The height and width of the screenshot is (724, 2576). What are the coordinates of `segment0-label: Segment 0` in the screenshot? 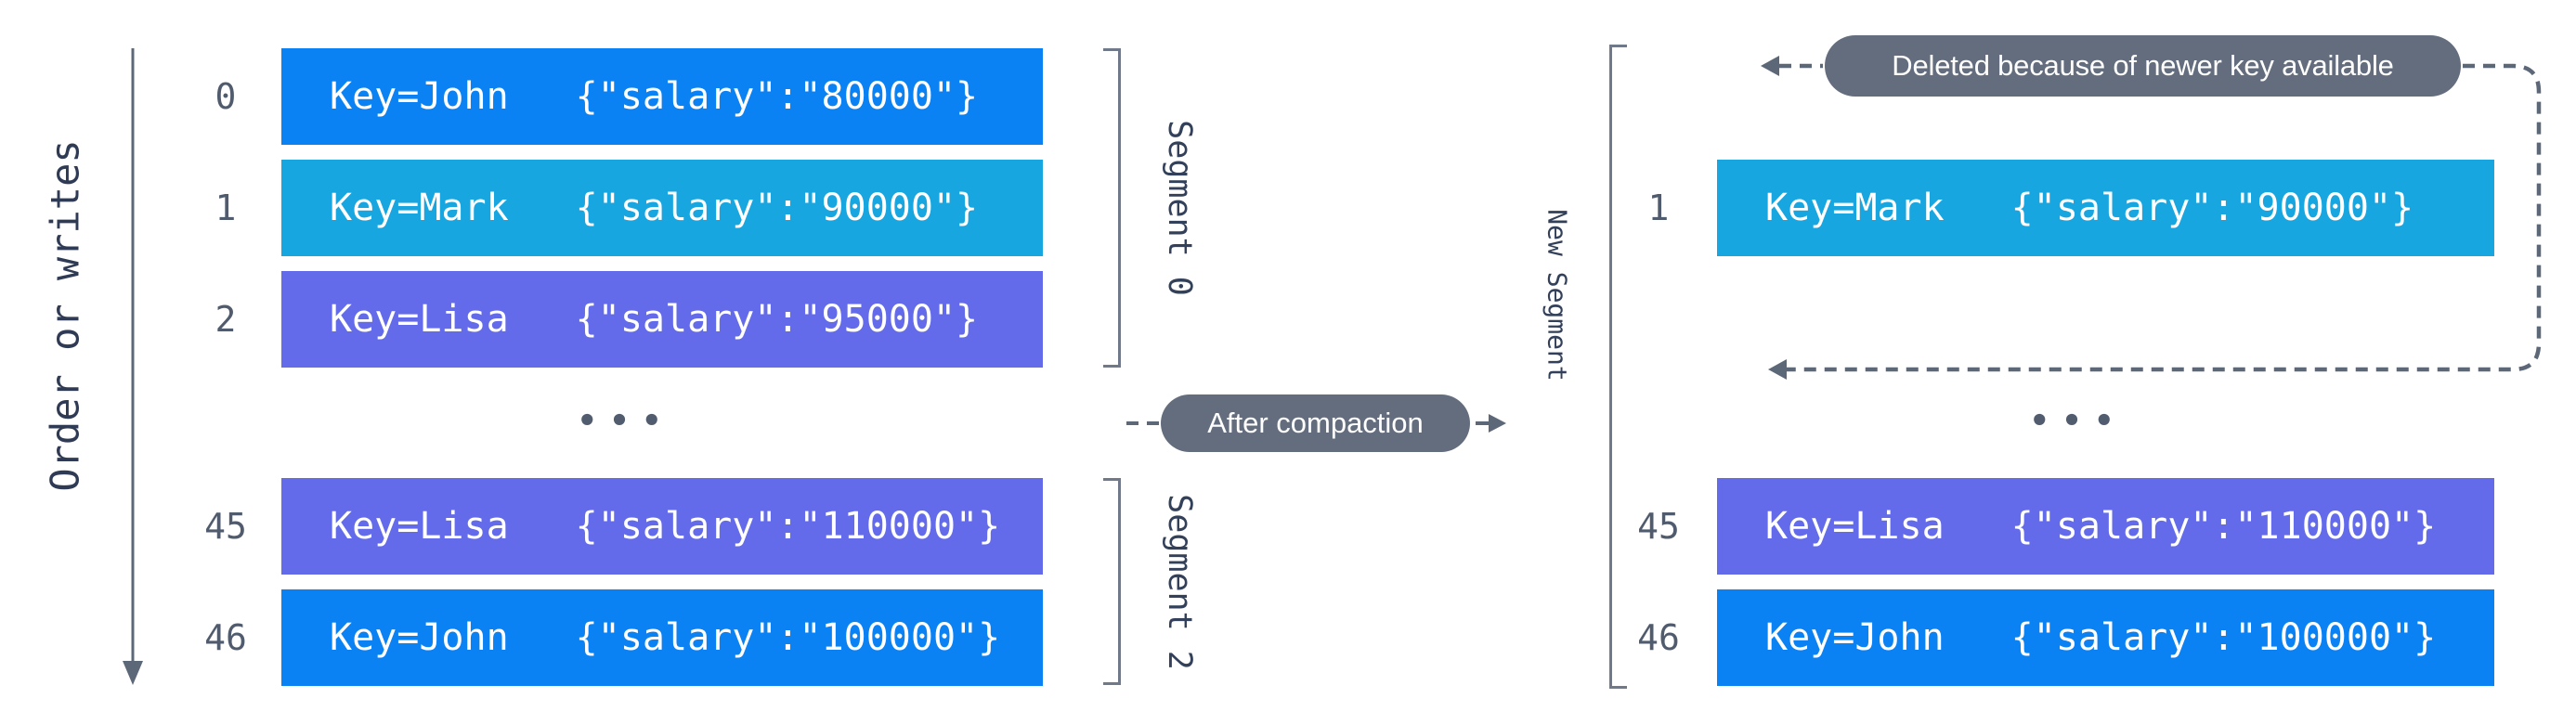 It's located at (1180, 208).